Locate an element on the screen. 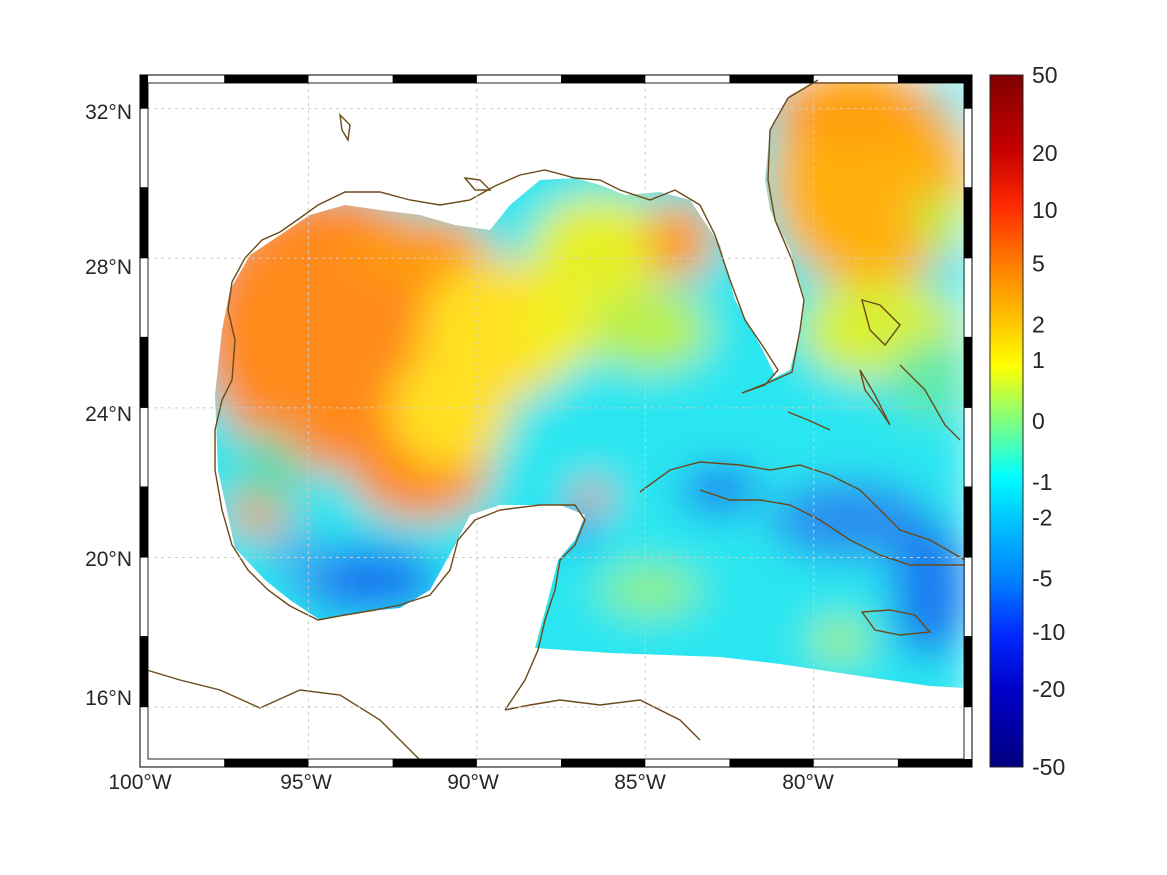 Image resolution: width=1167 pixels, height=875 pixels. colorbar-tick-label: -10 is located at coordinates (1048, 632).